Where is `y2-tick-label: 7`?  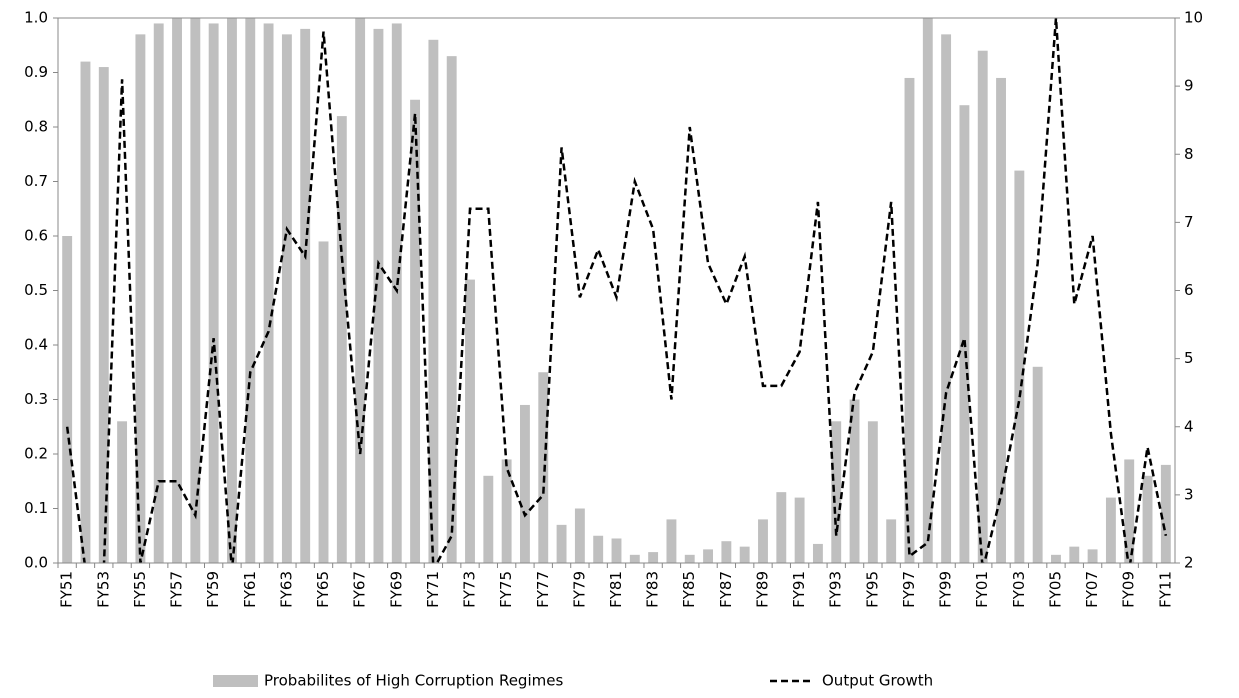 y2-tick-label: 7 is located at coordinates (1189, 222).